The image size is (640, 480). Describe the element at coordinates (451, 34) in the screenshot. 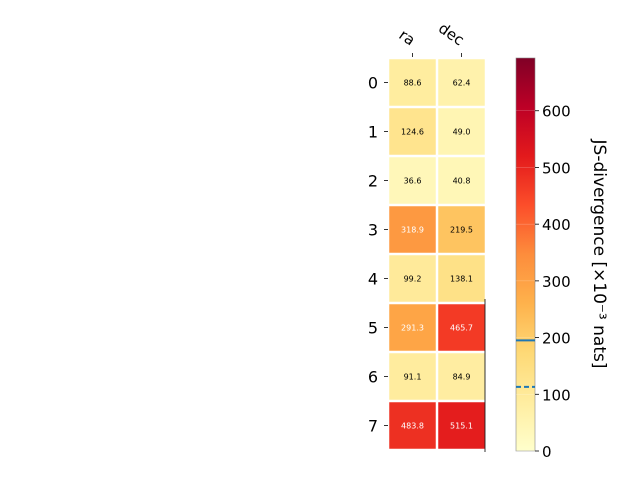

I see `column-label: dec` at that location.